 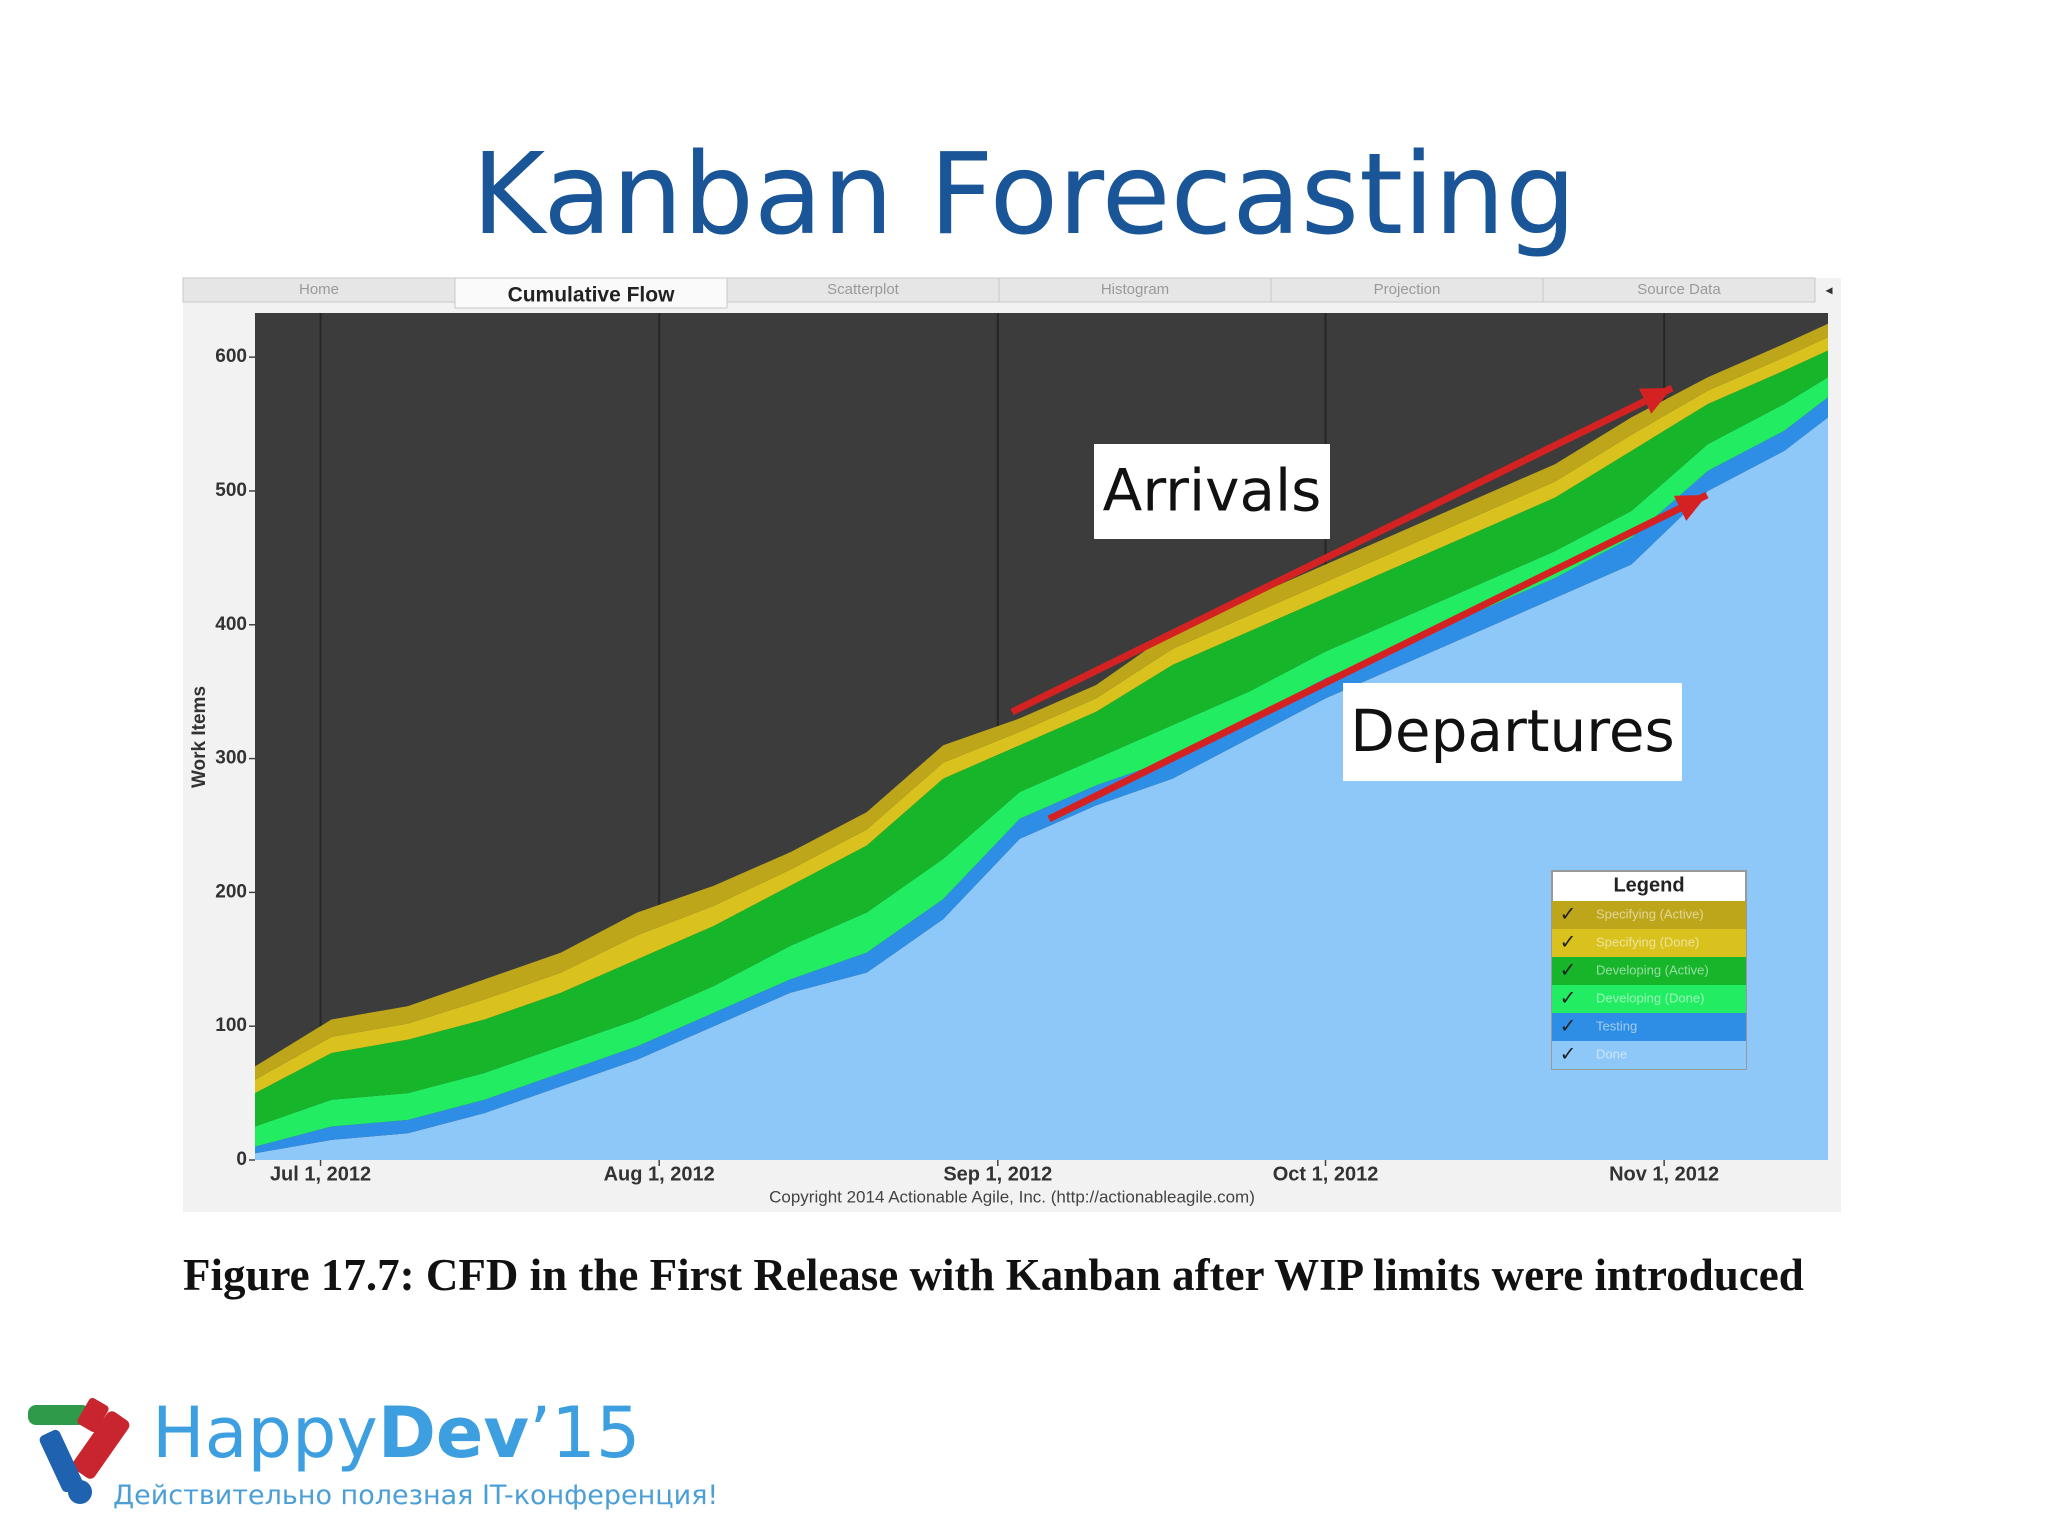 I want to click on logo-text: HappyDev’15, so click(x=396, y=1433).